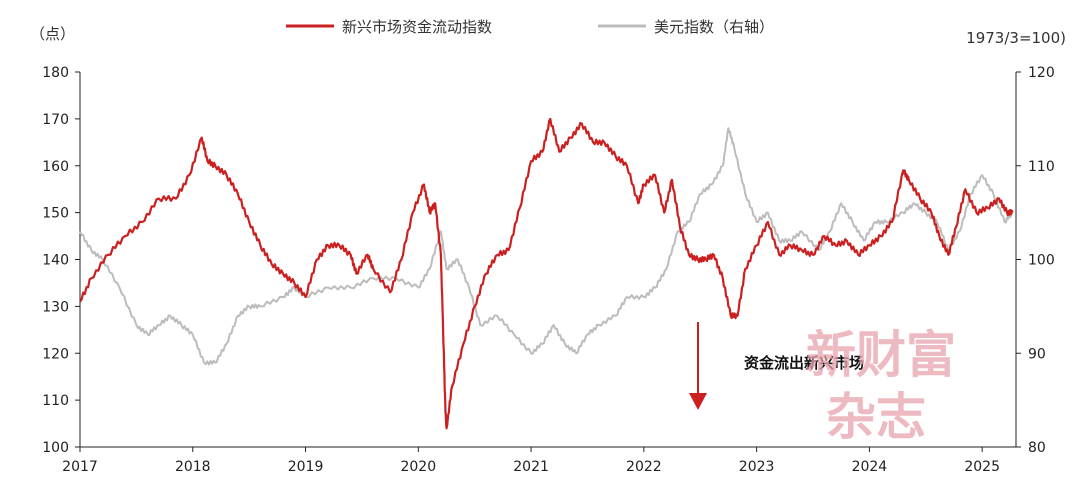 This screenshot has height=493, width=1080. What do you see at coordinates (870, 467) in the screenshot?
I see `x-tick-label: 2024` at bounding box center [870, 467].